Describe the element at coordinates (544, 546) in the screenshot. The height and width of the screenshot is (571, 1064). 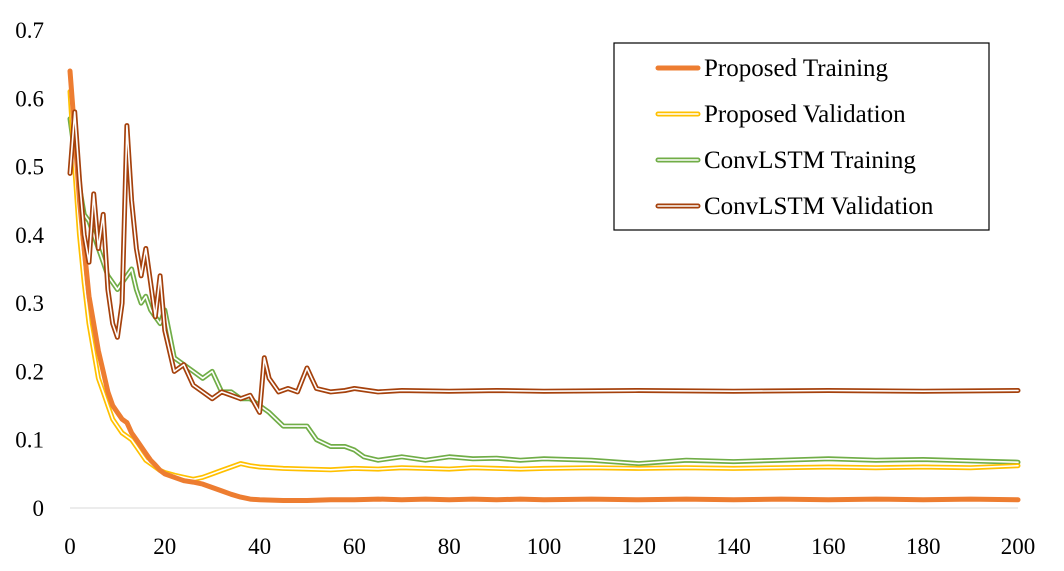
I see `x-tick-label: 100` at that location.